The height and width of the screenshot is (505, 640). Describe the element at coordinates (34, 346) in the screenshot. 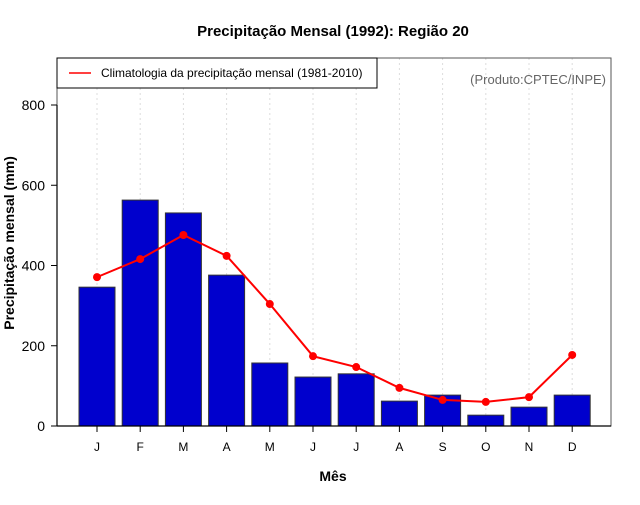

I see `y-tick-label: 200` at that location.